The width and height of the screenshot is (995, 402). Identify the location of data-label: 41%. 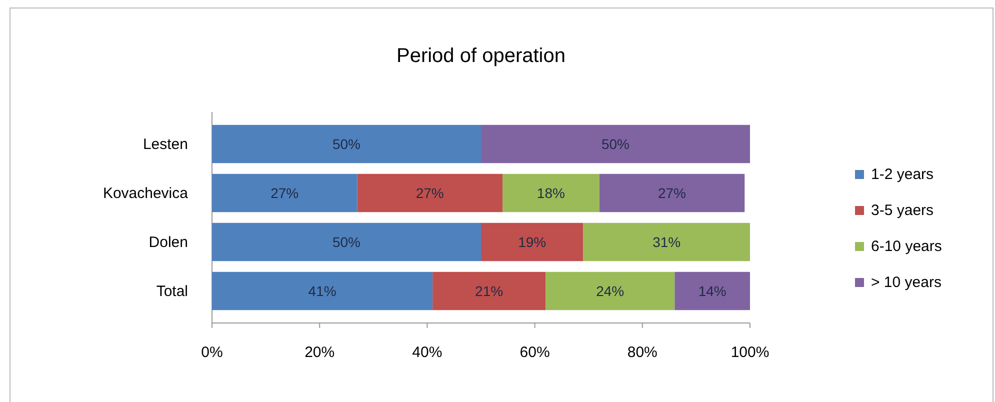
(322, 290).